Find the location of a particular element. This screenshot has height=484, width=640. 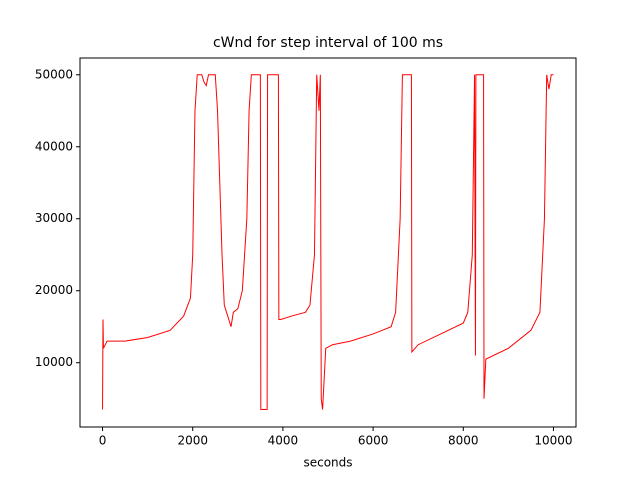

y-tick-label: 20000 is located at coordinates (54, 290).